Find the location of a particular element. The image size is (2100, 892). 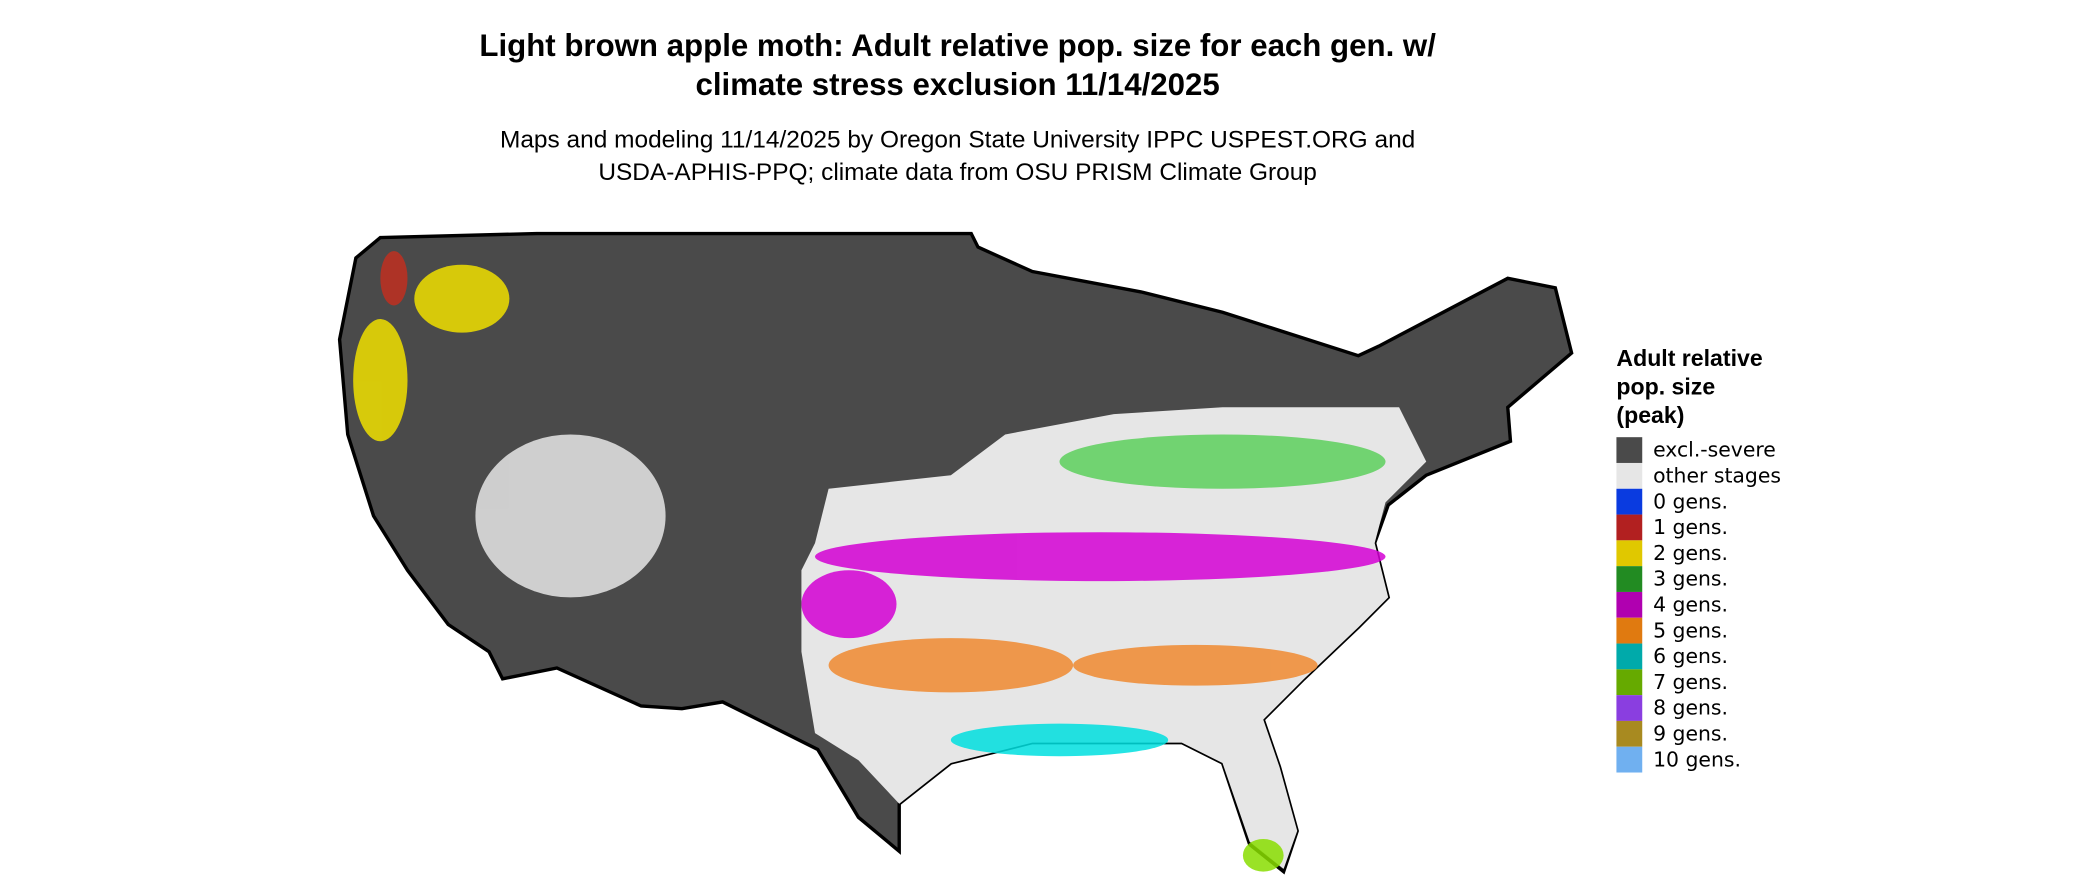

legend-label: 10 gens. is located at coordinates (1697, 759).